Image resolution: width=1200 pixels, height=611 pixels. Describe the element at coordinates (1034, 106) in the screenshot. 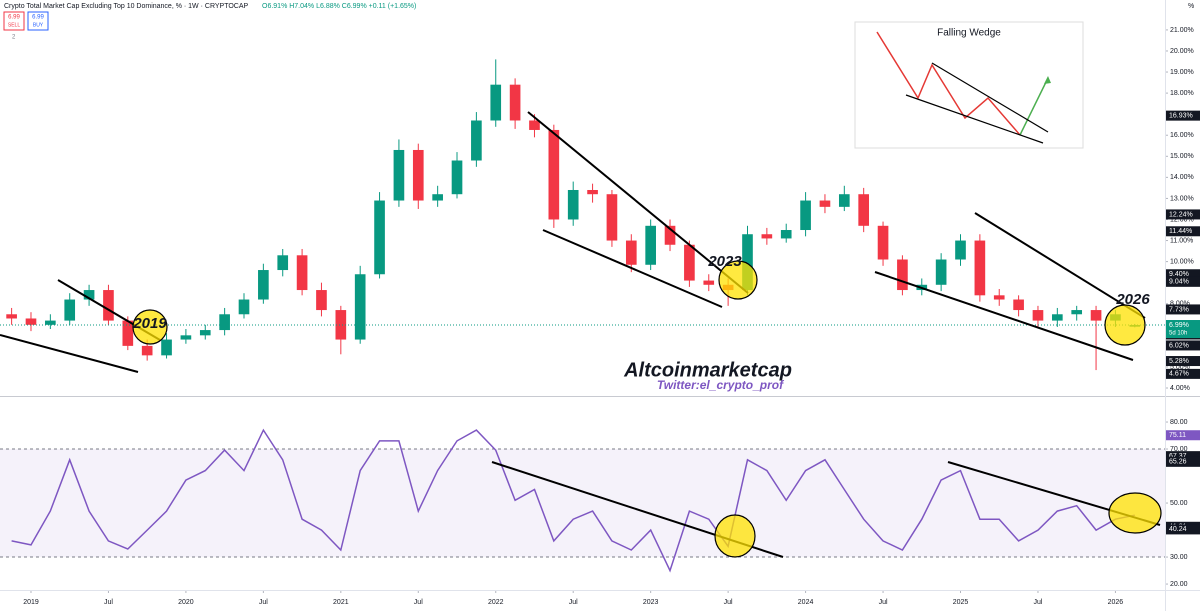

I see `breakout-path` at that location.